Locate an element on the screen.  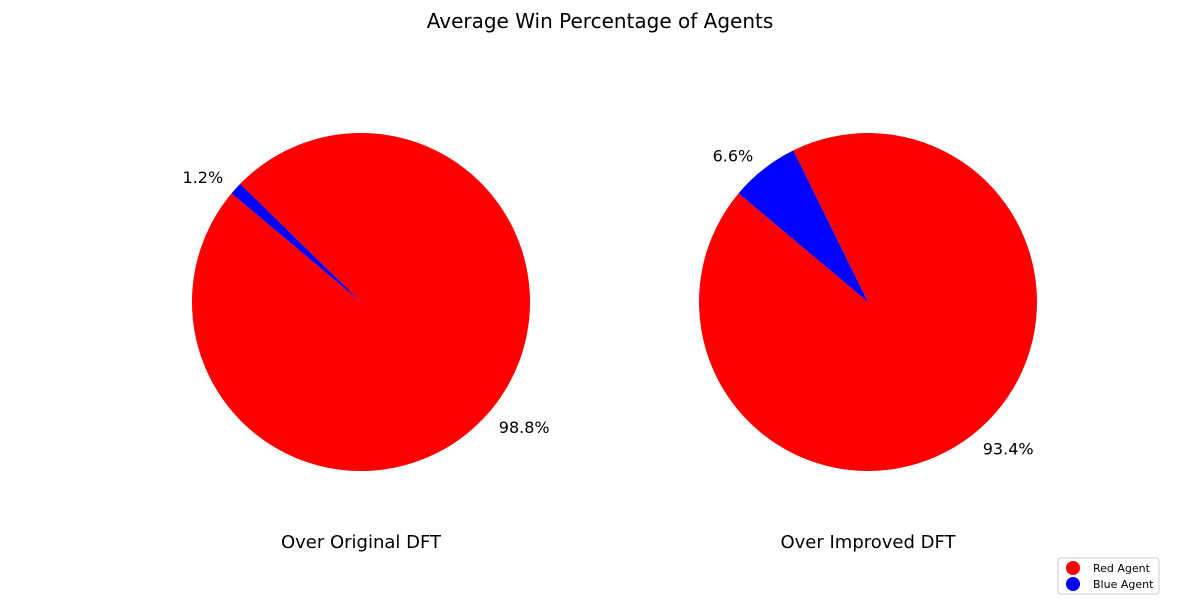
legend-label-blue-agent: Blue Agent is located at coordinates (1123, 584).